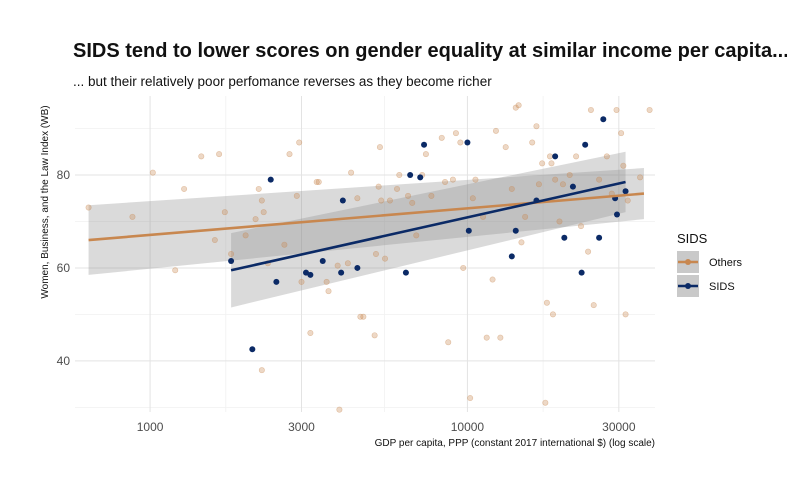 This screenshot has width=787, height=490. I want to click on y-tick-label: 60, so click(64, 268).